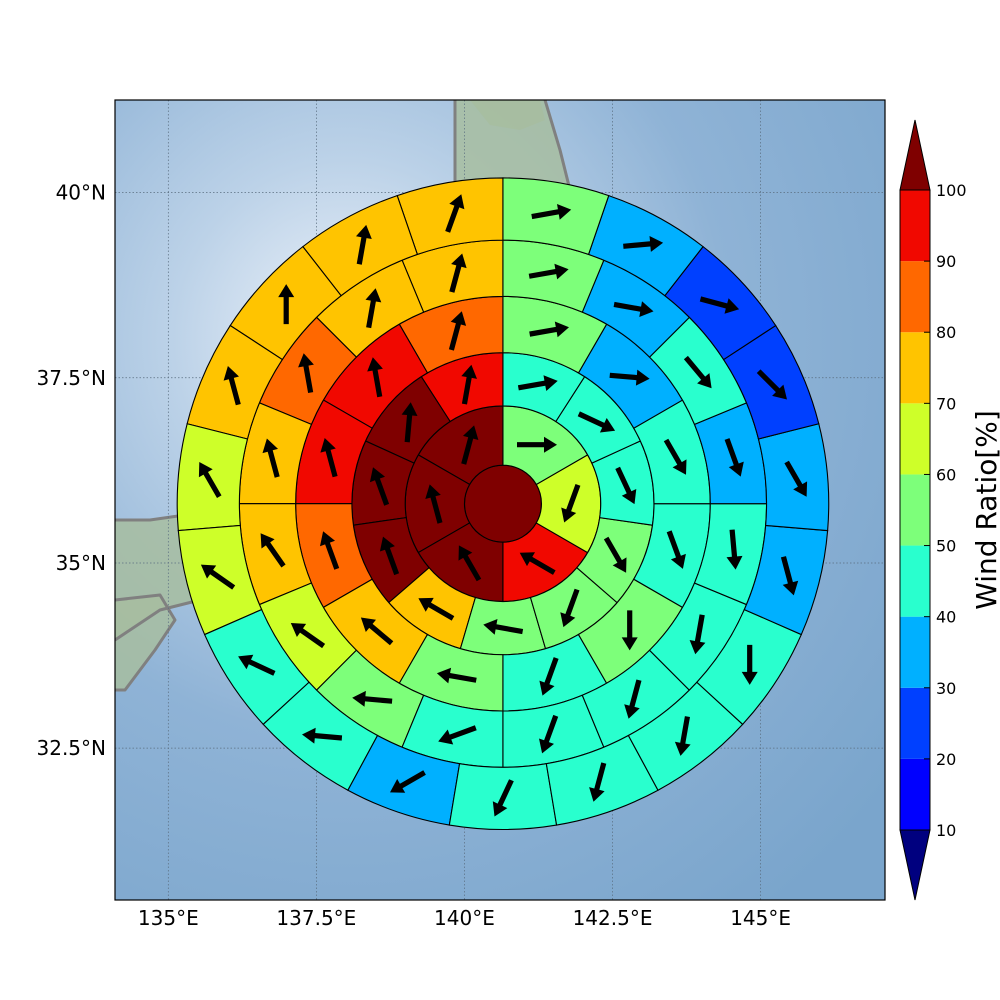 Image resolution: width=1000 pixels, height=1000 pixels. What do you see at coordinates (168, 918) in the screenshot?
I see `x-tick-label: 135°E` at bounding box center [168, 918].